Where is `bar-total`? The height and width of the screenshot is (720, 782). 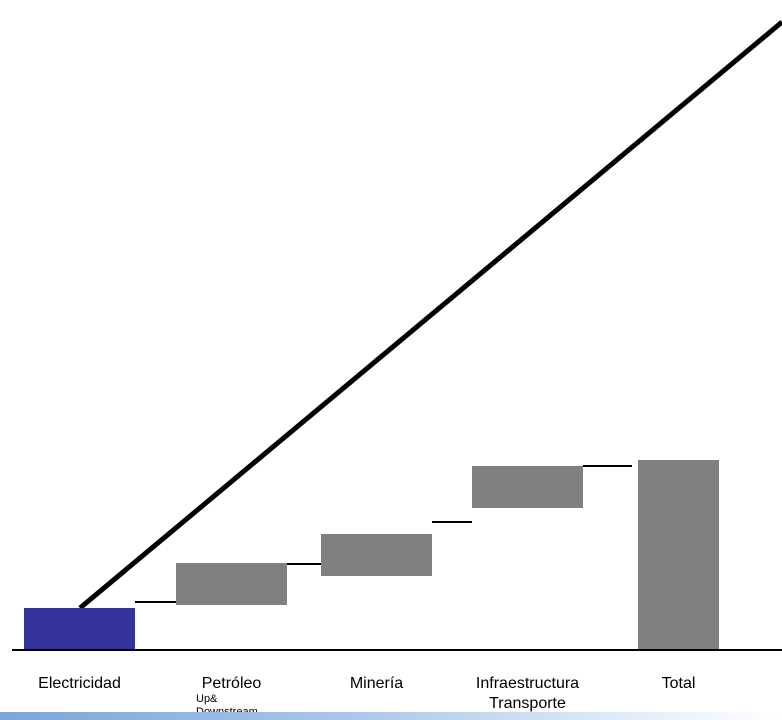 bar-total is located at coordinates (678, 555).